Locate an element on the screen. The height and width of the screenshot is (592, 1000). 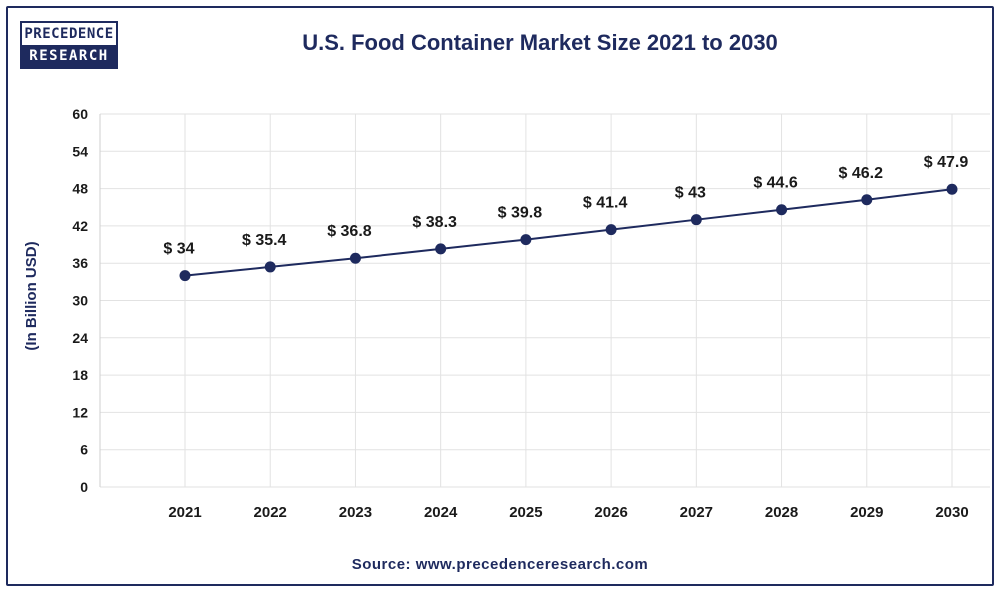
source-note: Source: www.precedenceresearch.com is located at coordinates (500, 564).